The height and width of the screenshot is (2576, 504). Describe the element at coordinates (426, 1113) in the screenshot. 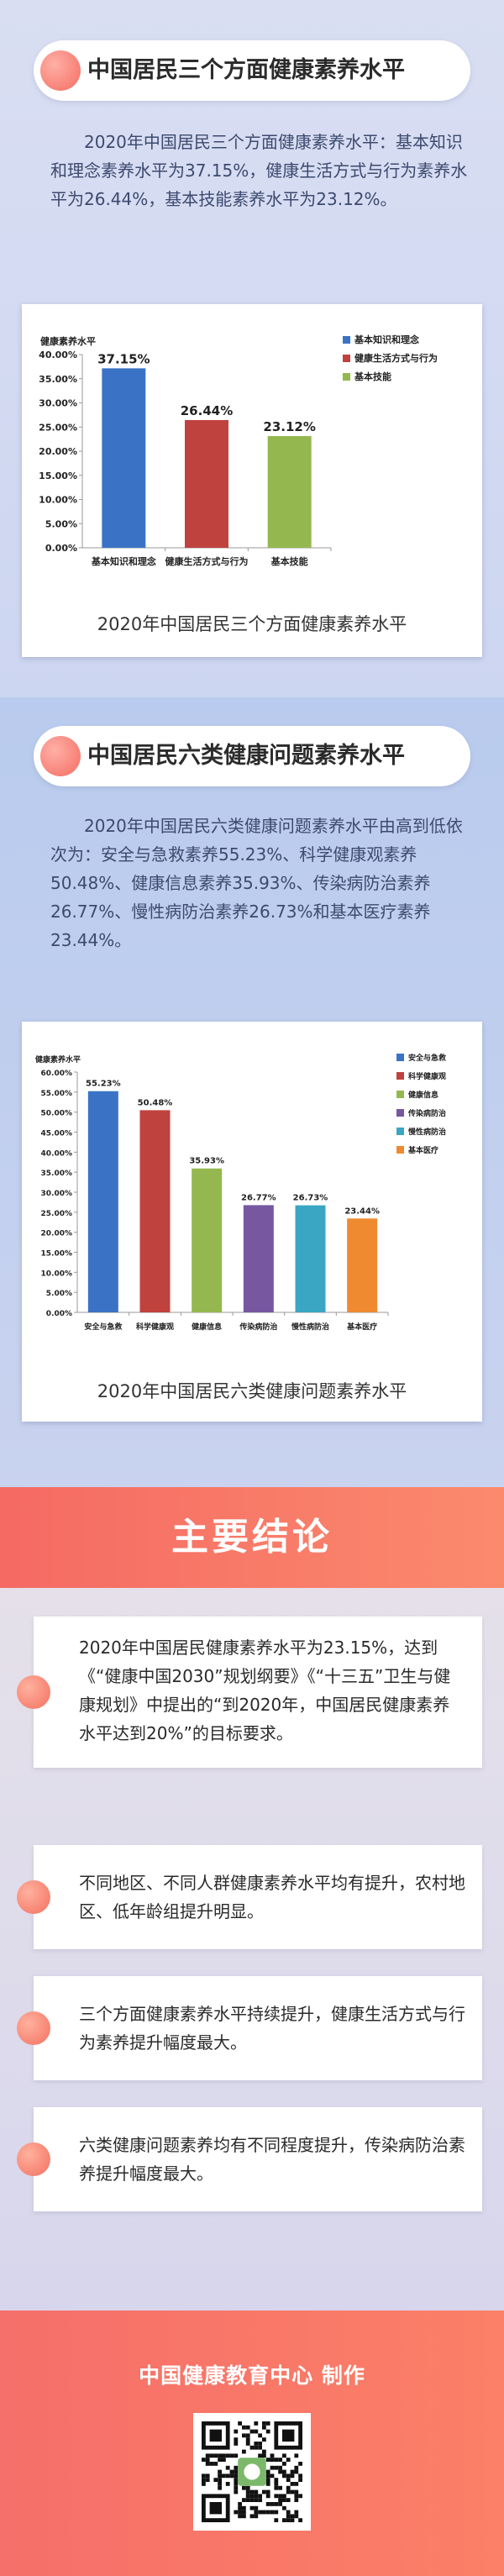

I see `legend-label-4: 传染病防治` at that location.